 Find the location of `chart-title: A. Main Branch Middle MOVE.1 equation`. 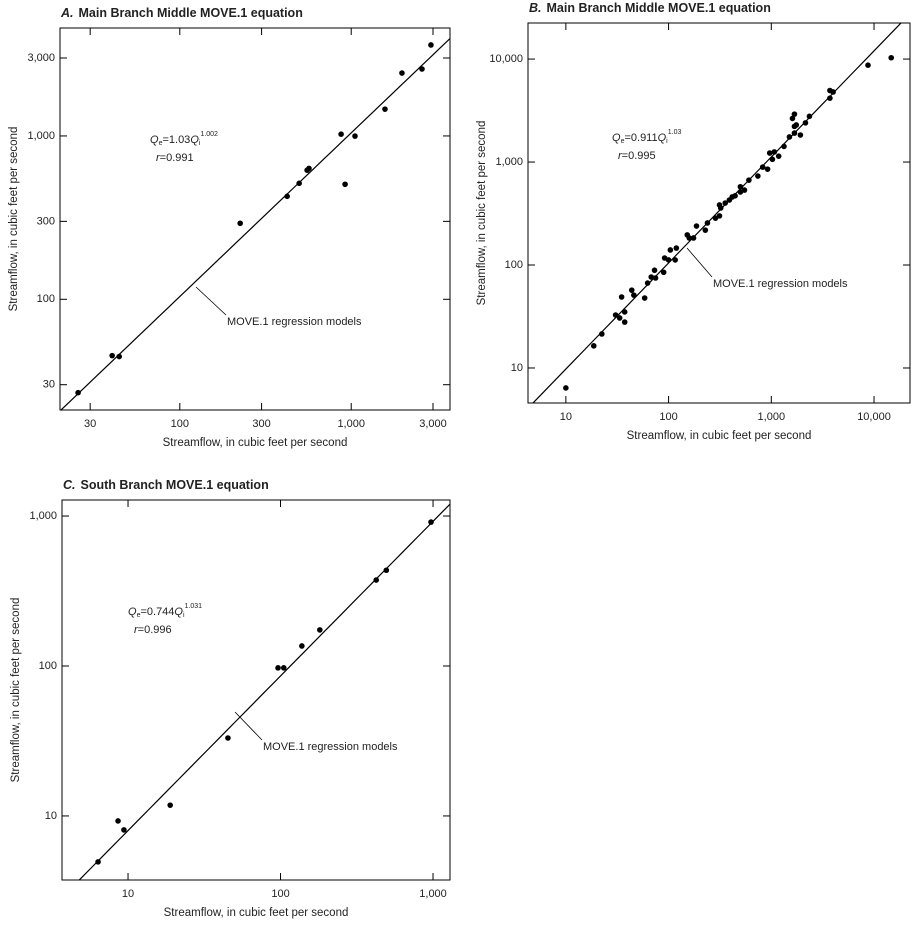

chart-title: A. Main Branch Middle MOVE.1 equation is located at coordinates (181, 13).